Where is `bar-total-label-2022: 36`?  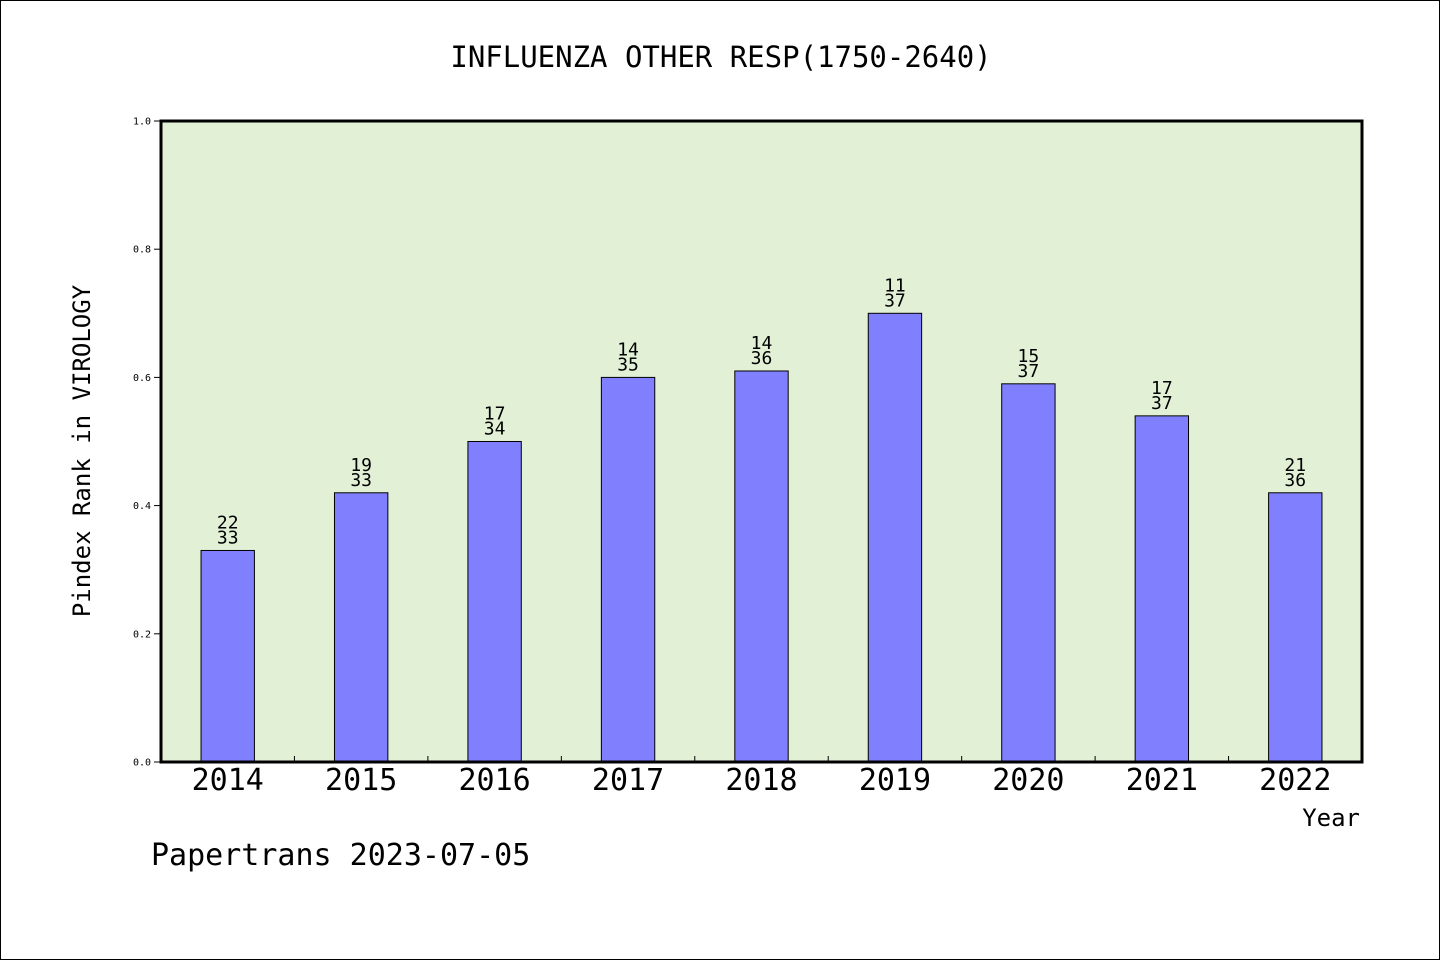
bar-total-label-2022: 36 is located at coordinates (1295, 480).